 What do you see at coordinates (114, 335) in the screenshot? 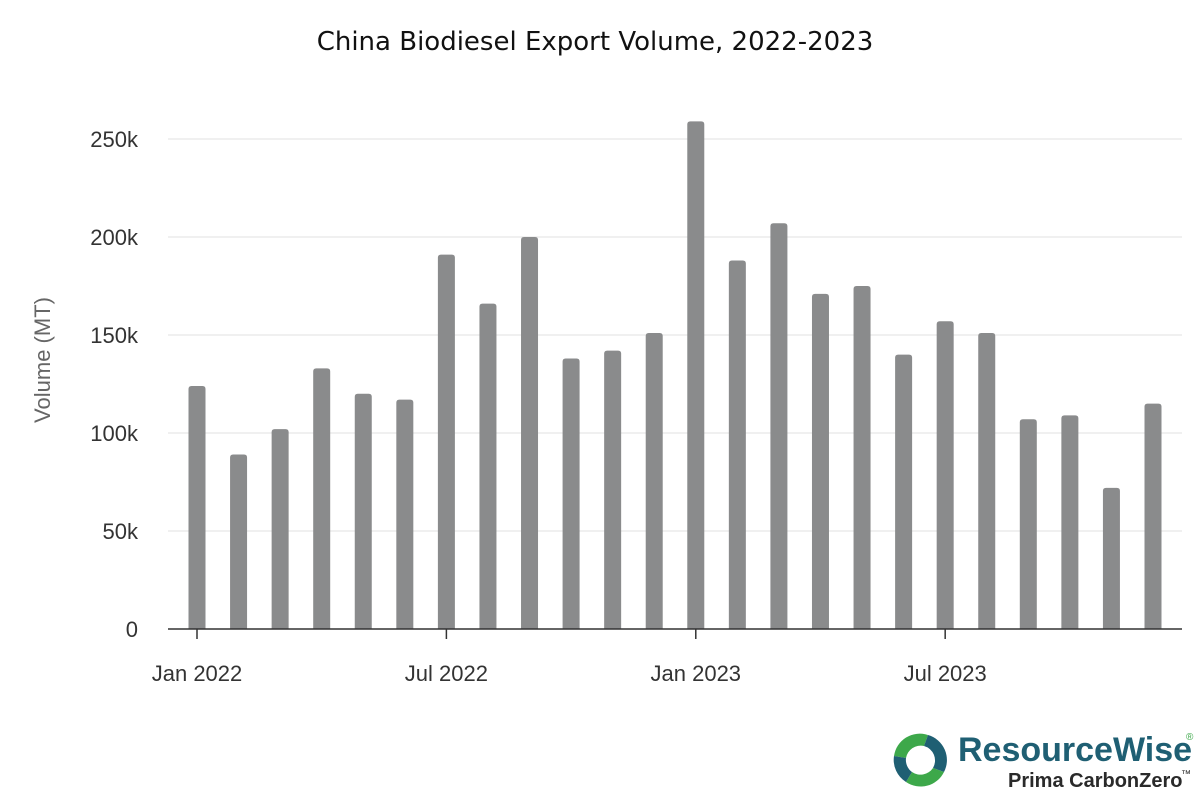
I see `y-tick-label: 150k` at bounding box center [114, 335].